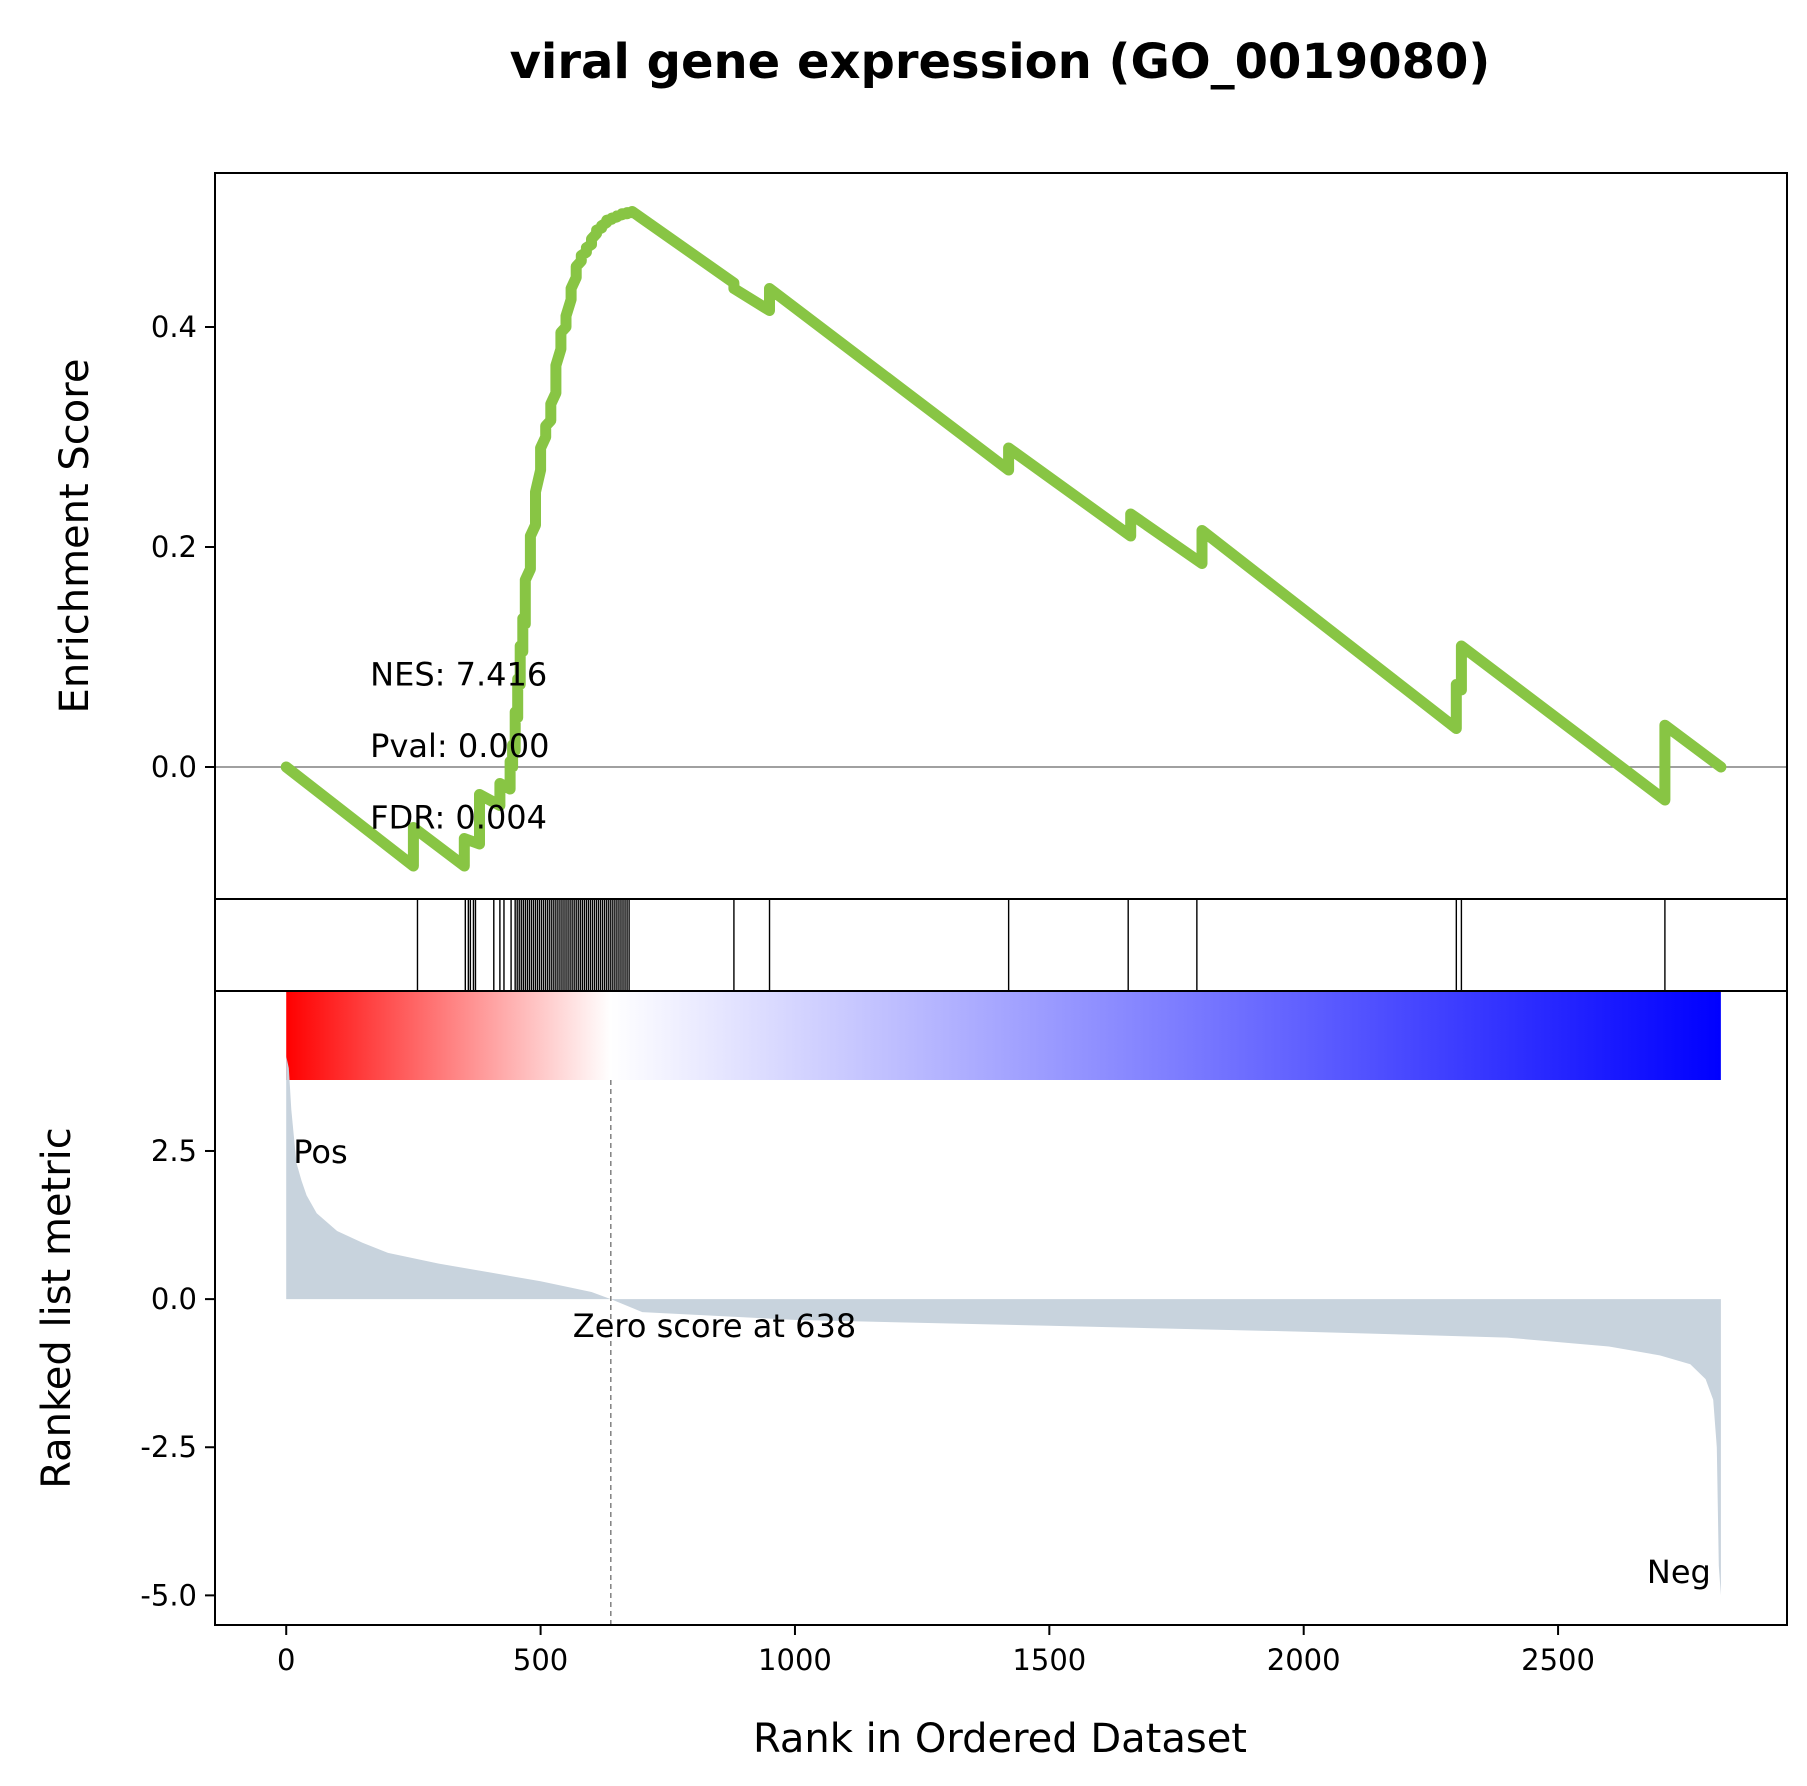  What do you see at coordinates (1000, 62) in the screenshot?
I see `chart-title: viral gene expression (GO_0019080)` at bounding box center [1000, 62].